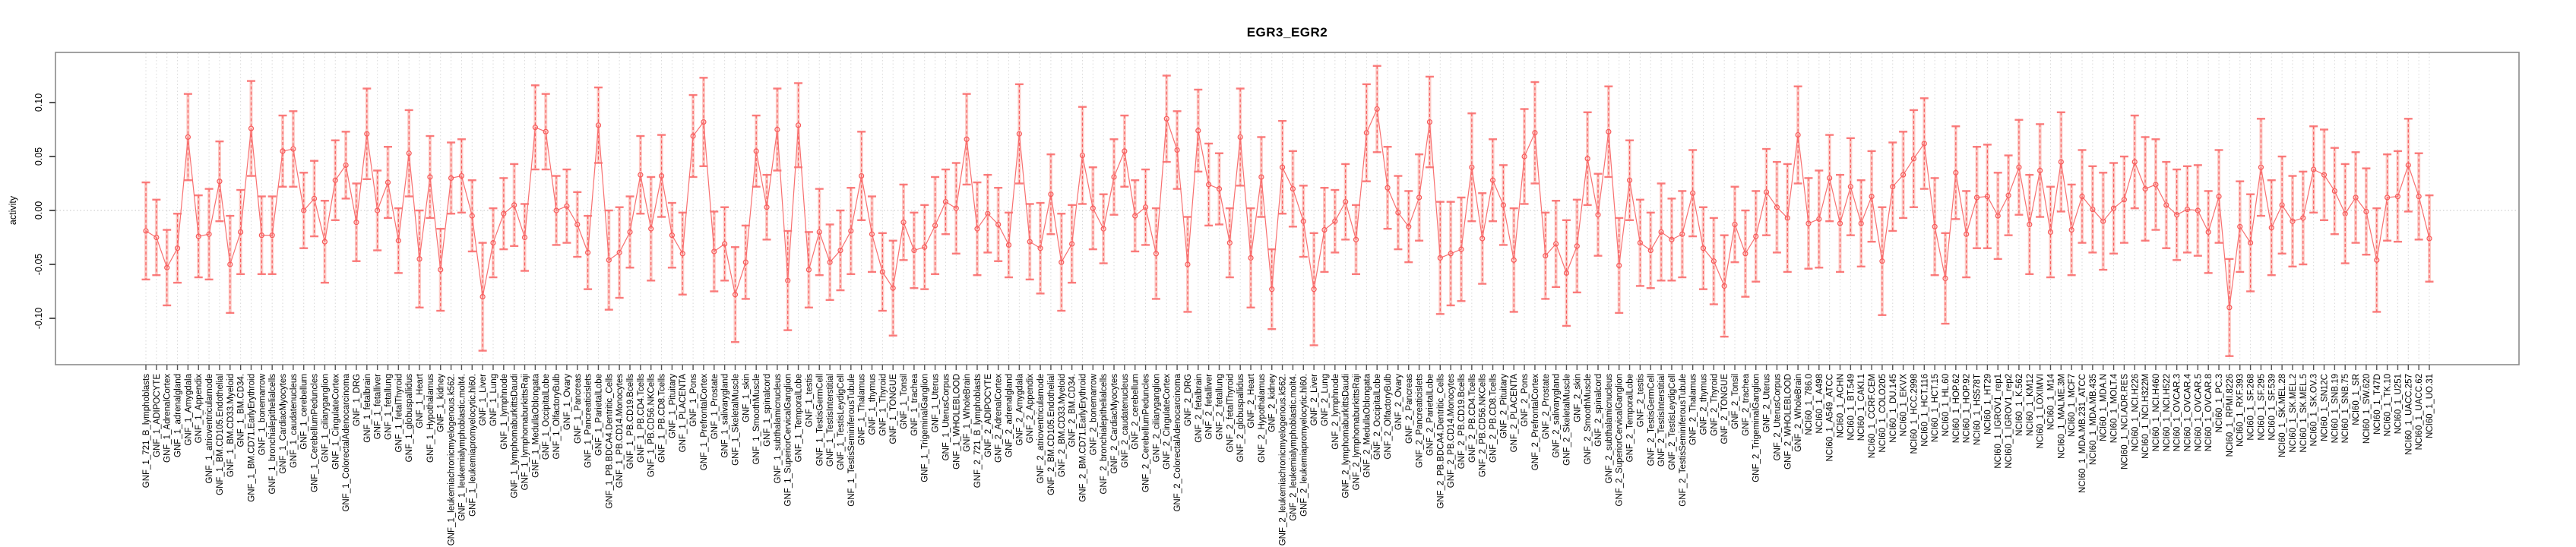 This screenshot has height=547, width=2576. I want to click on x-axis-ticks, so click(1287, 367).